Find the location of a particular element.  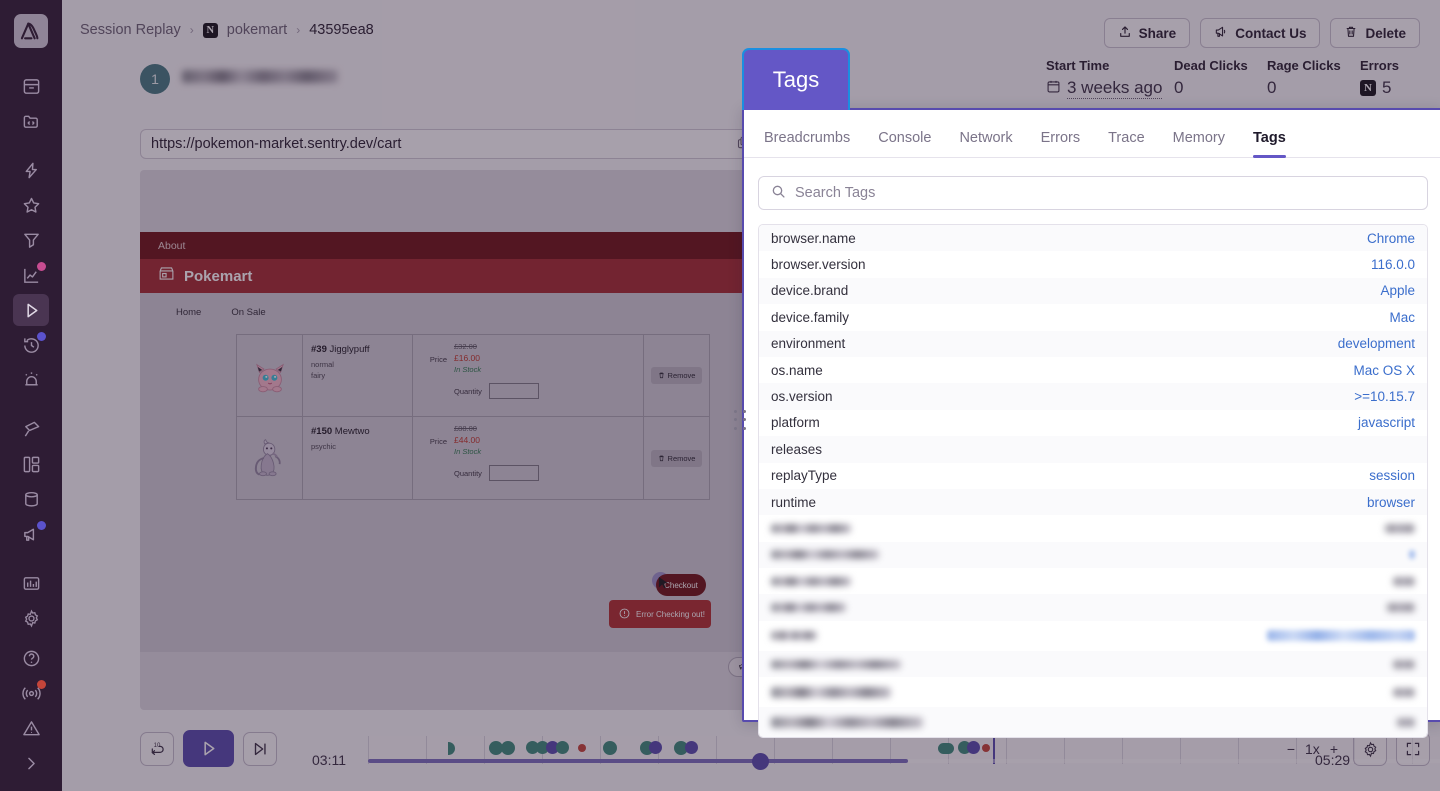

sidebar-item-alerts is located at coordinates (31, 380).